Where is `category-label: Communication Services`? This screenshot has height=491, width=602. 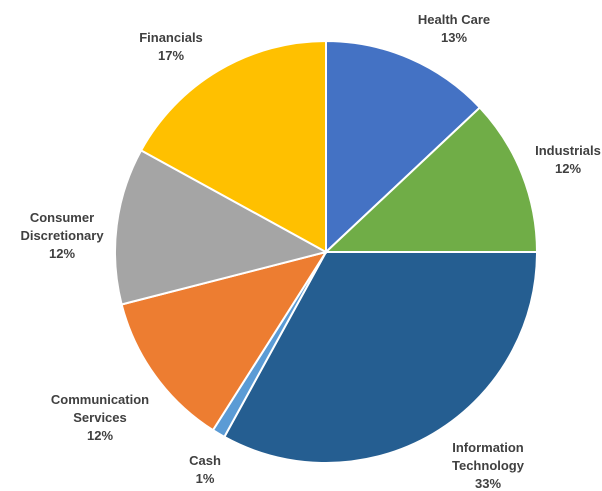
category-label: Communication Services is located at coordinates (100, 408).